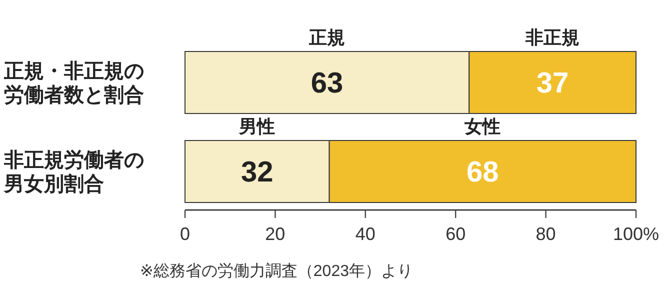 The image size is (667, 282). What do you see at coordinates (257, 172) in the screenshot?
I see `data-label: 32` at bounding box center [257, 172].